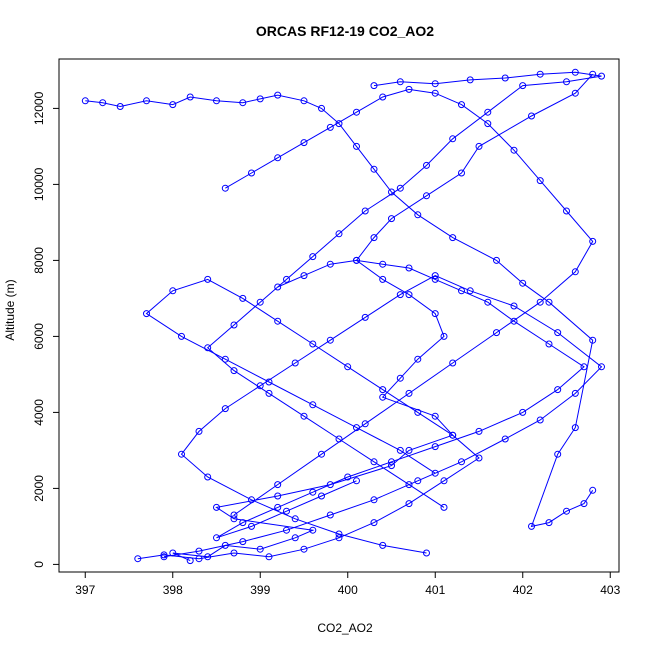  What do you see at coordinates (345, 31) in the screenshot?
I see `chart-title: ORCAS RF12-19 CO2_AO2` at bounding box center [345, 31].